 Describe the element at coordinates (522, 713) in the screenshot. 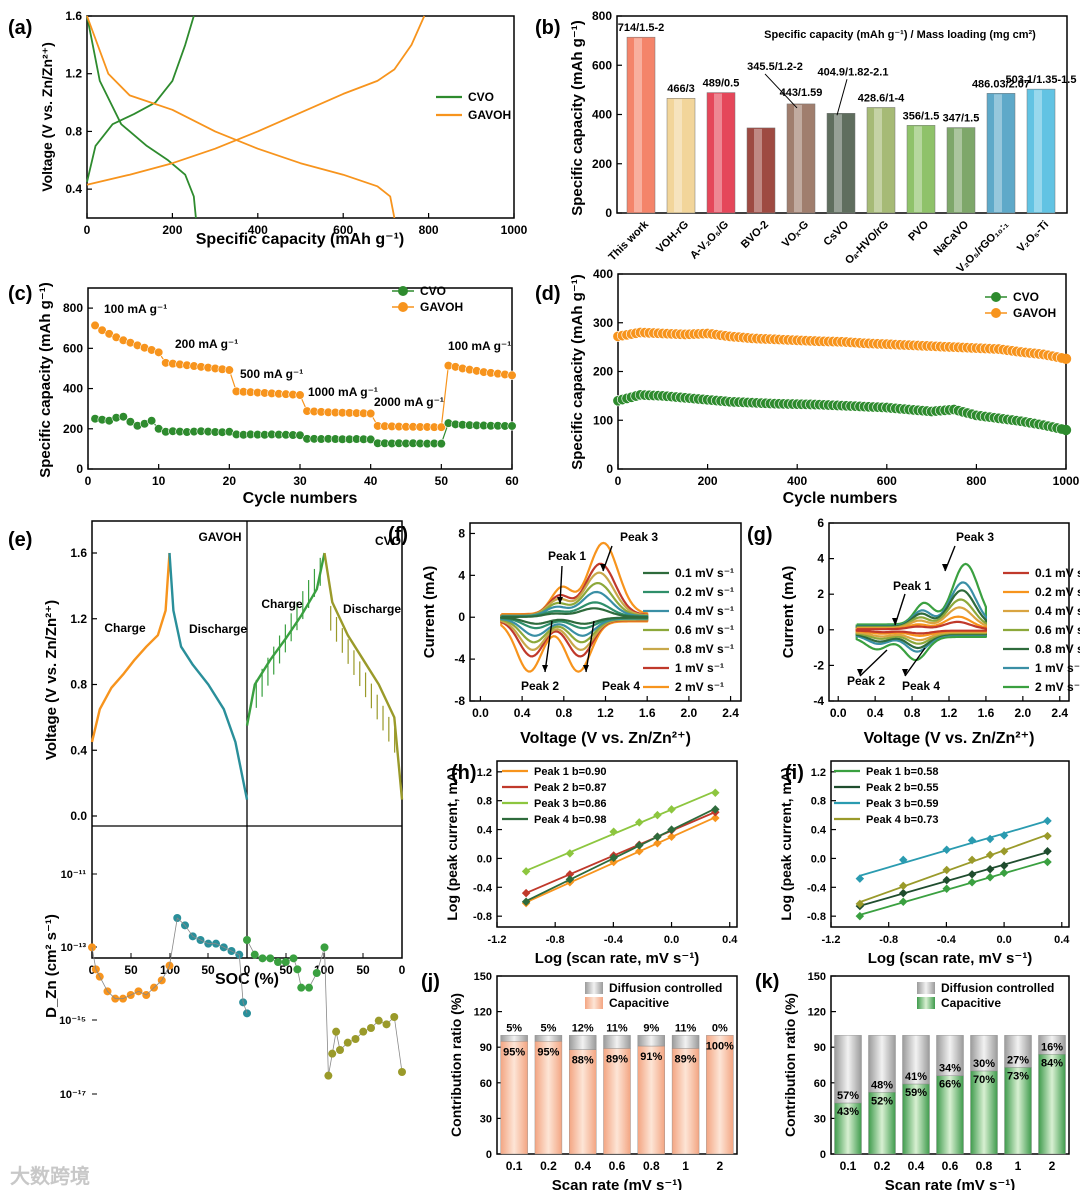

I see `x-tick-label-f: 0.4` at that location.